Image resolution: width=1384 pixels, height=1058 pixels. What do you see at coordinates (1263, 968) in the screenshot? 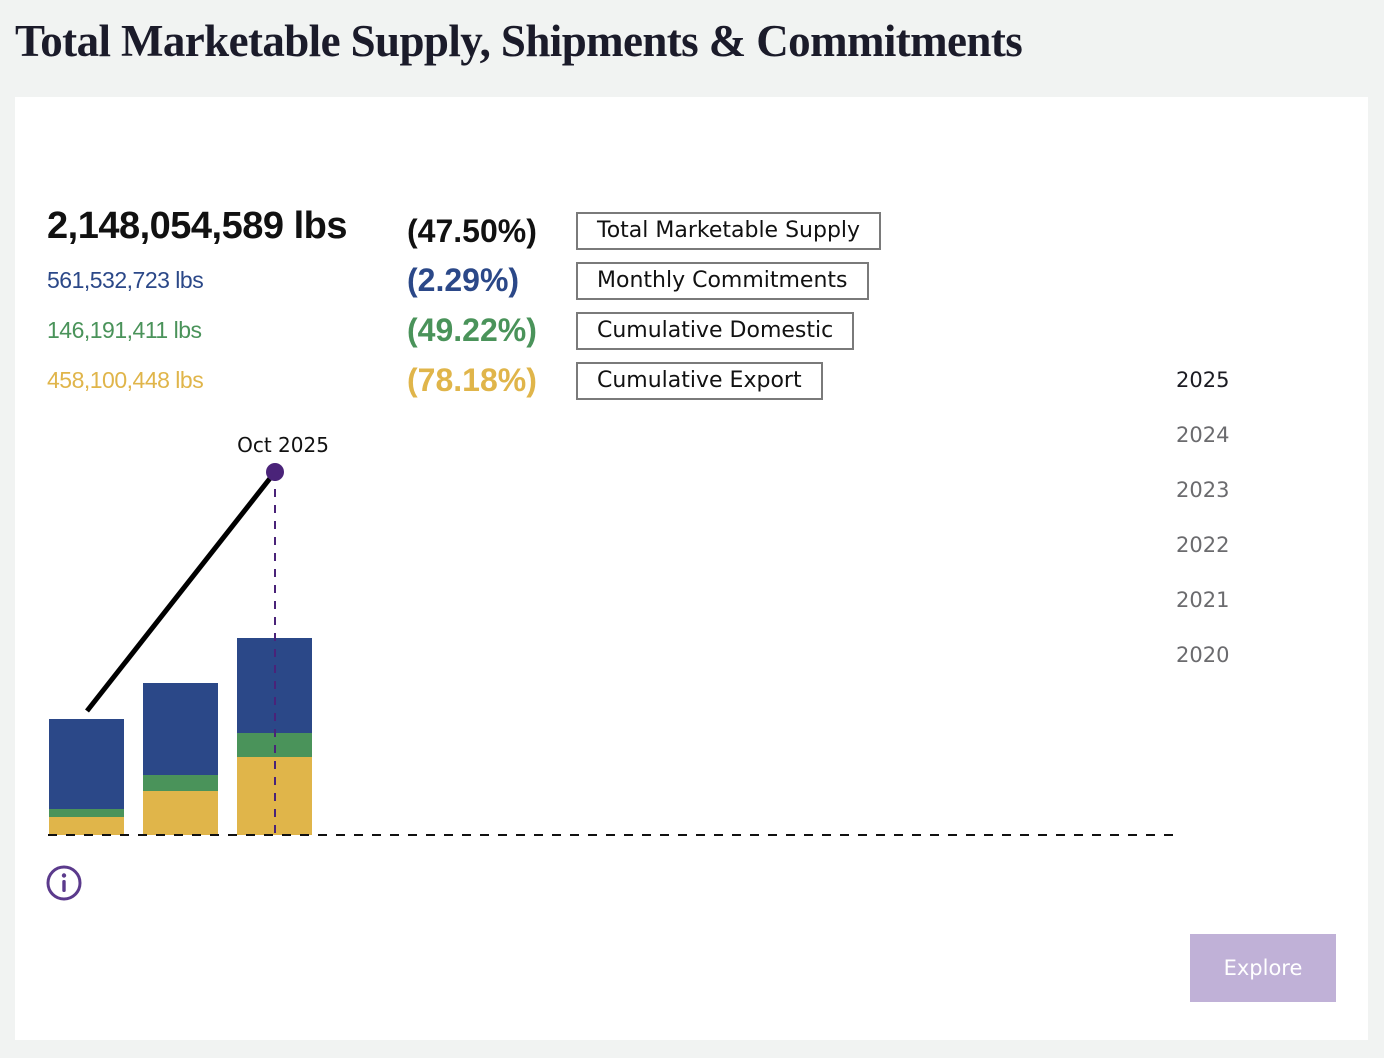
I see `explore-button: Explore` at bounding box center [1263, 968].